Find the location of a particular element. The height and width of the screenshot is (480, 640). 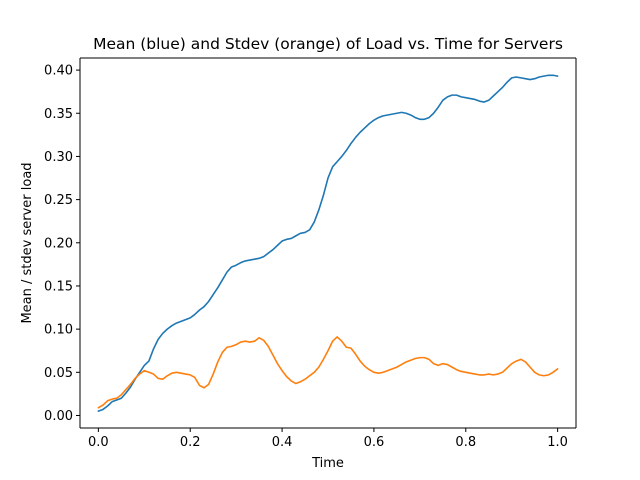

y-tick-label: 0.00 is located at coordinates (58, 416).